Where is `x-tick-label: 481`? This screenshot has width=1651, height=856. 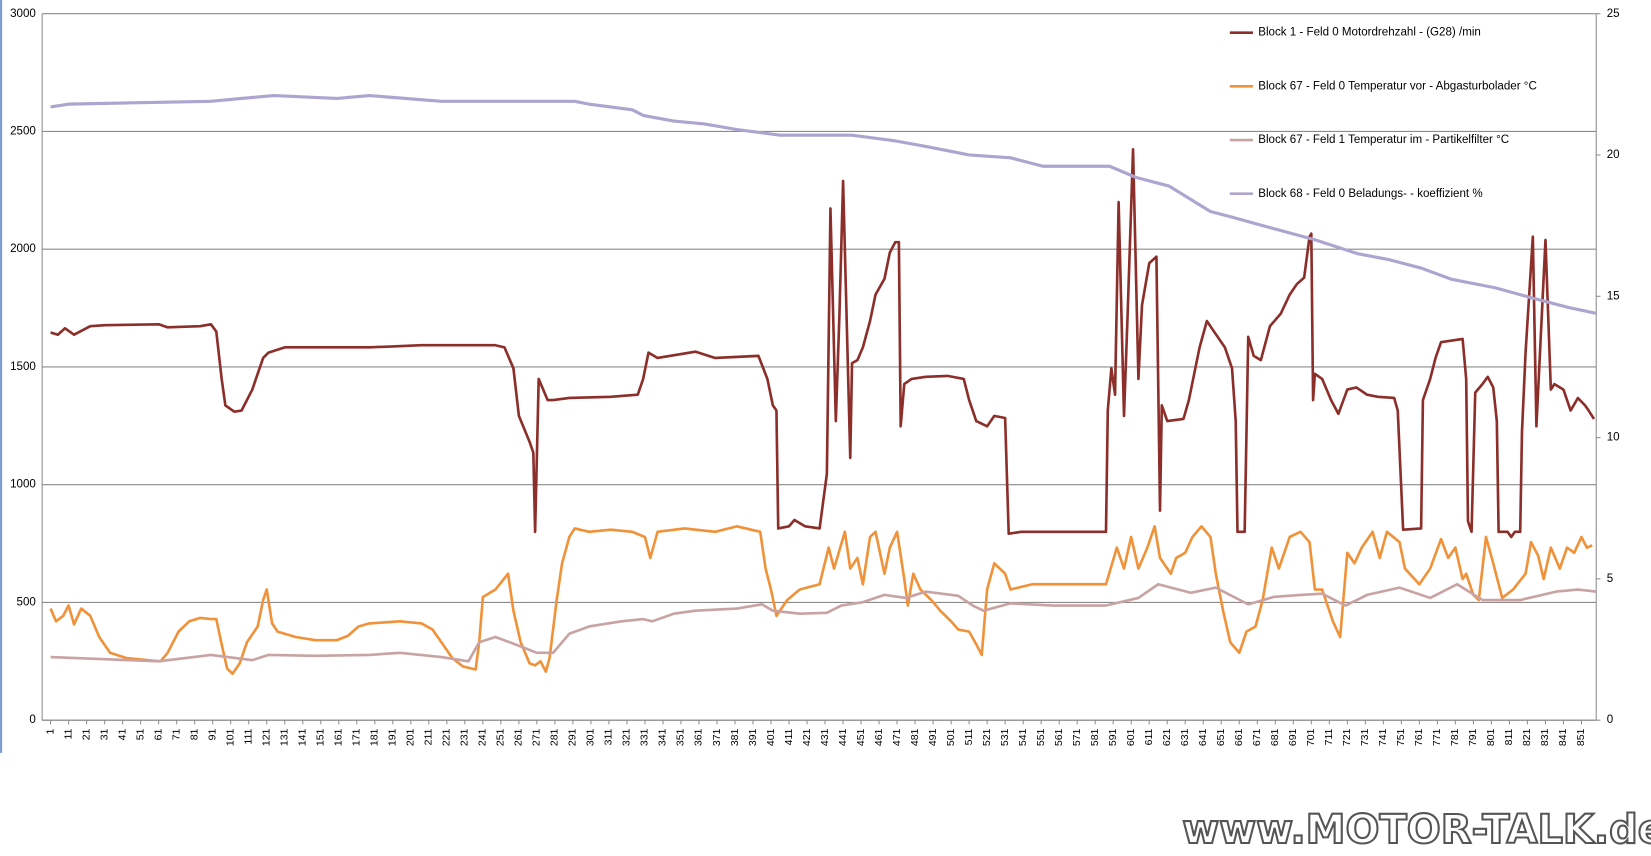 x-tick-label: 481 is located at coordinates (915, 737).